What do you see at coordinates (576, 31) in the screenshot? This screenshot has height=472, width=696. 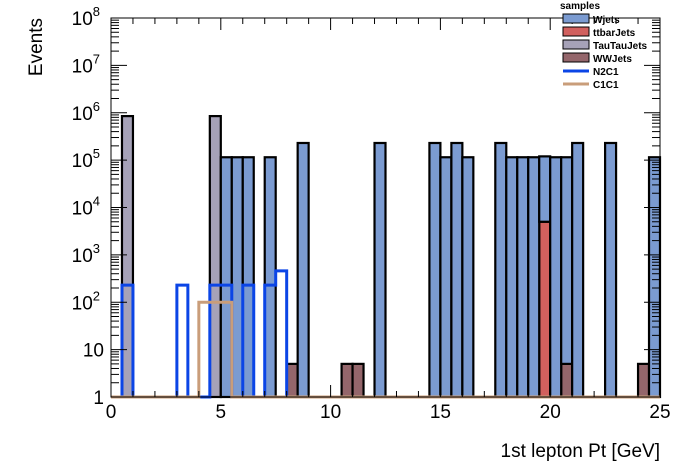 I see `legend-swatch-ttbarjets` at bounding box center [576, 31].